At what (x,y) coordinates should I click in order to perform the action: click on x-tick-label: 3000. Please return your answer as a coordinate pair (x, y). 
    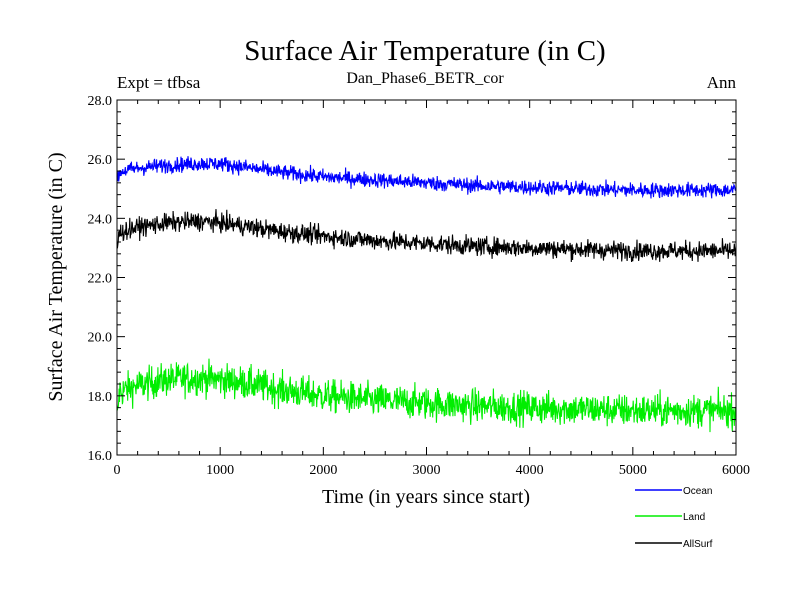
    Looking at the image, I should click on (427, 470).